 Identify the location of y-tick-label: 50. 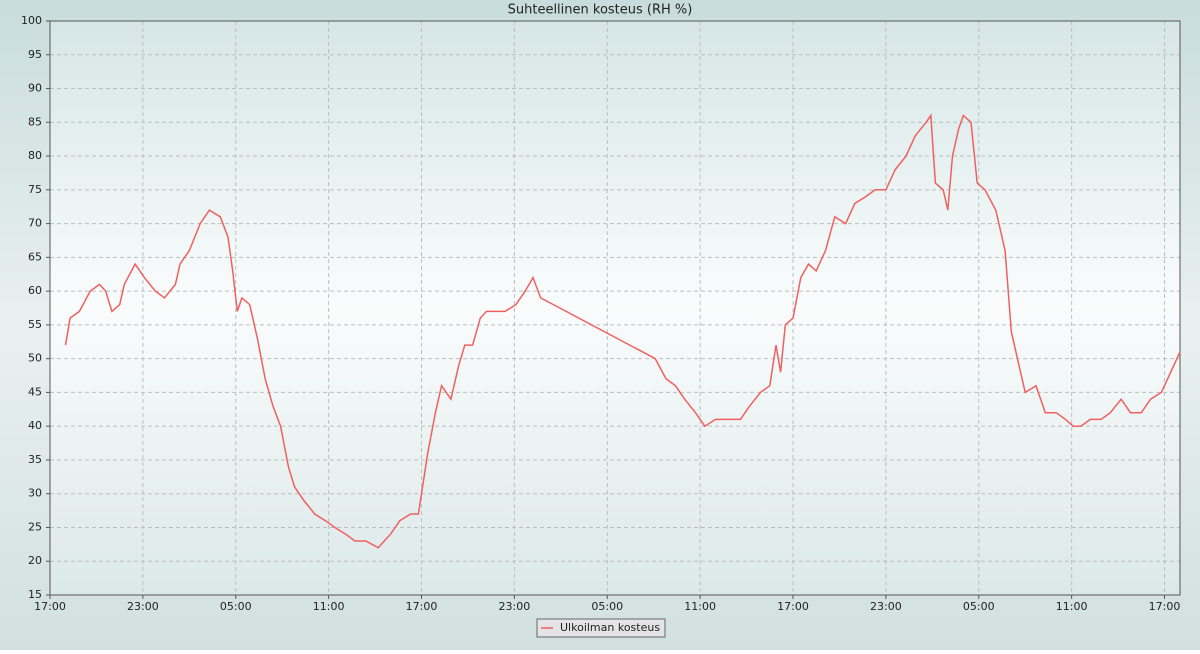
(35, 358).